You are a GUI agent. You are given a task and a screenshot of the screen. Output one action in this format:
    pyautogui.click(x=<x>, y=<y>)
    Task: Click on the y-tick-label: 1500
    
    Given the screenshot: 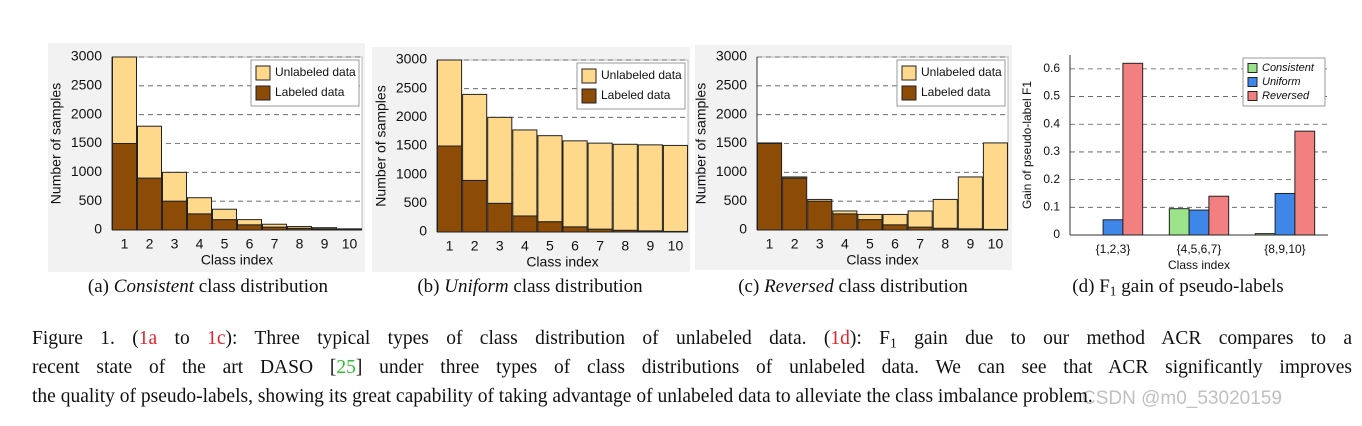 What is the action you would take?
    pyautogui.click(x=731, y=142)
    